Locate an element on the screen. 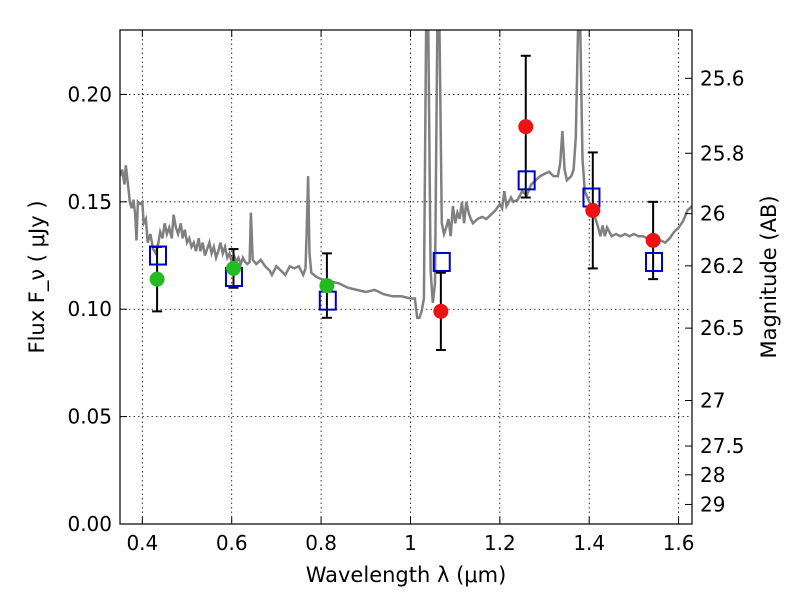 The width and height of the screenshot is (800, 600). y-axis-label: Flux F_ν ( μJy ) is located at coordinates (37, 276).